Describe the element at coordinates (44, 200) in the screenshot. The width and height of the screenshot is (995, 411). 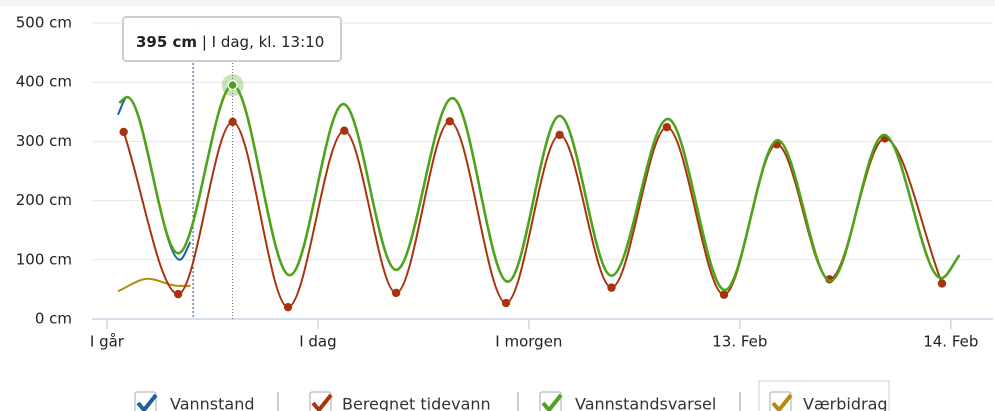
I see `y-tick-label: 200 cm` at that location.